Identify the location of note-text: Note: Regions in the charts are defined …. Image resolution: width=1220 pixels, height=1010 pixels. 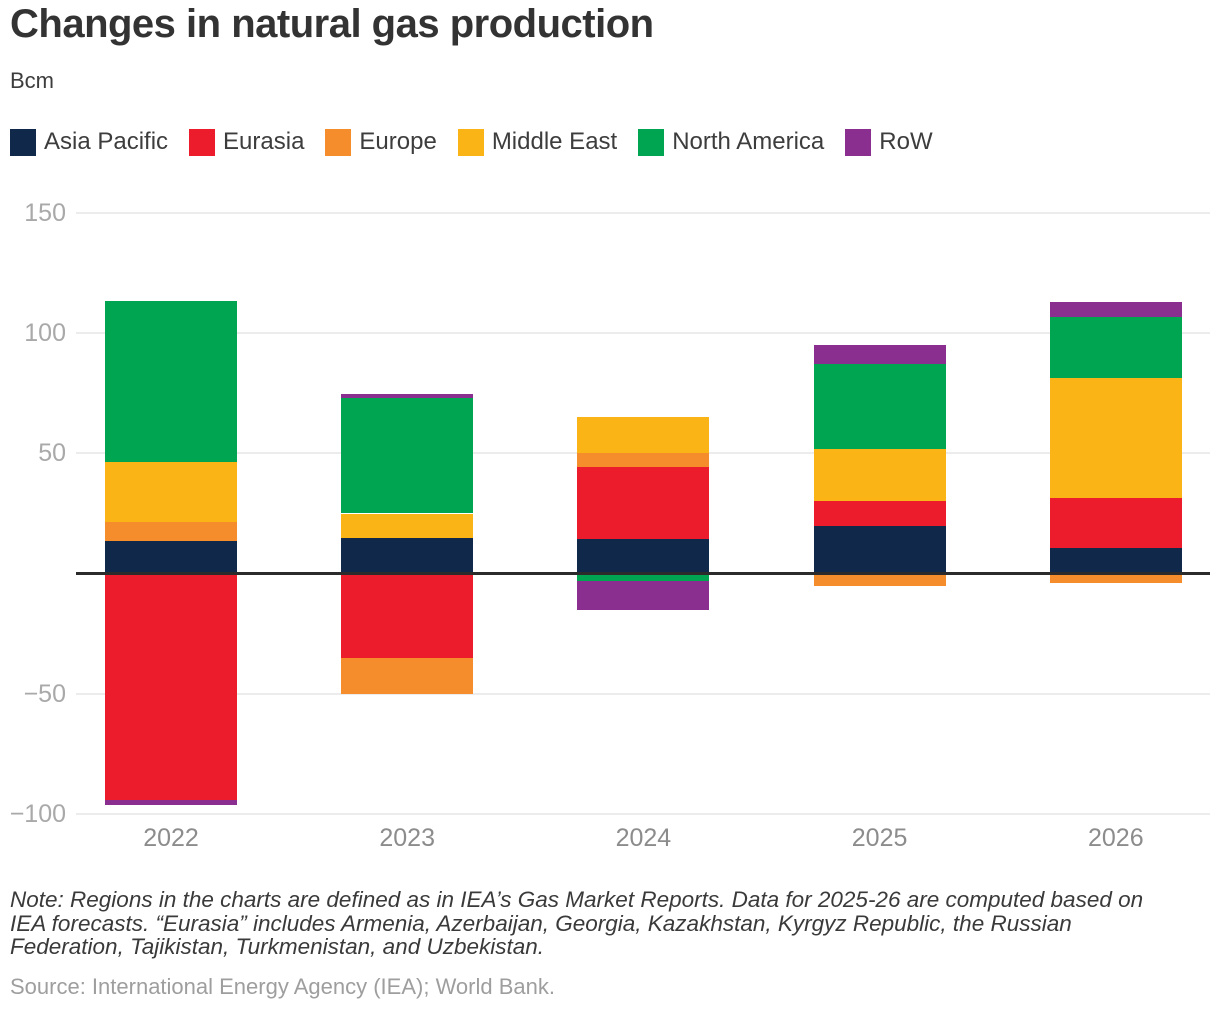
(577, 923).